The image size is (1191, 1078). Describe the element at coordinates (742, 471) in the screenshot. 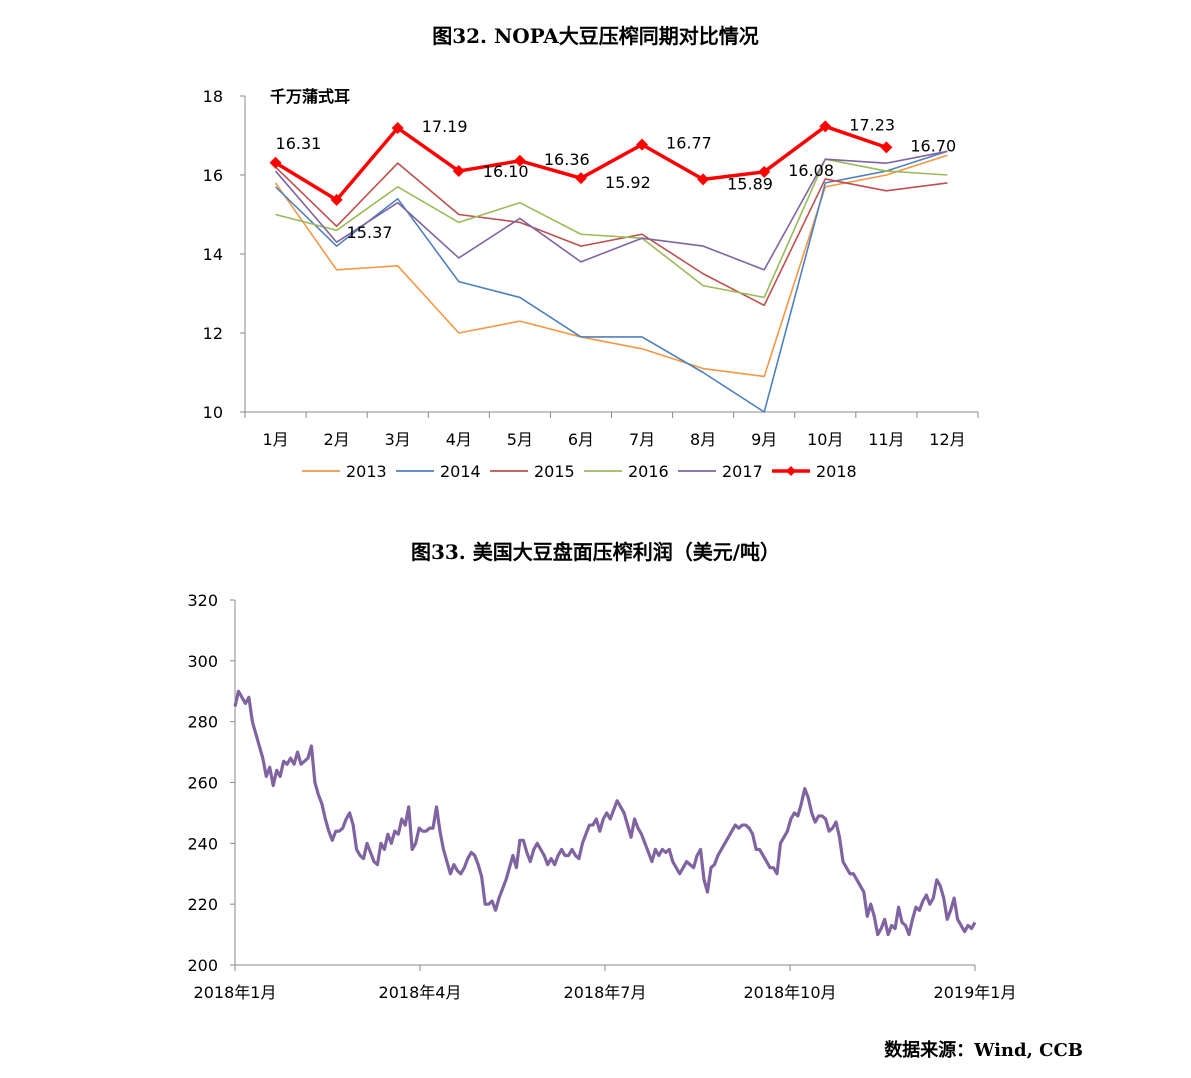

I see `legend-label-2017: 2017` at that location.